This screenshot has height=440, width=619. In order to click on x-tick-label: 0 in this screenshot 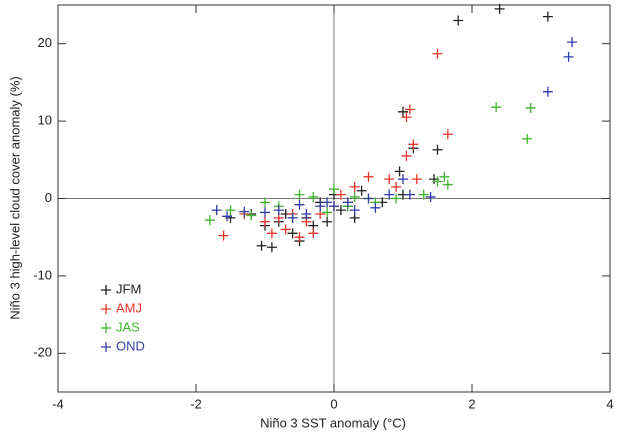, I will do `click(333, 403)`.